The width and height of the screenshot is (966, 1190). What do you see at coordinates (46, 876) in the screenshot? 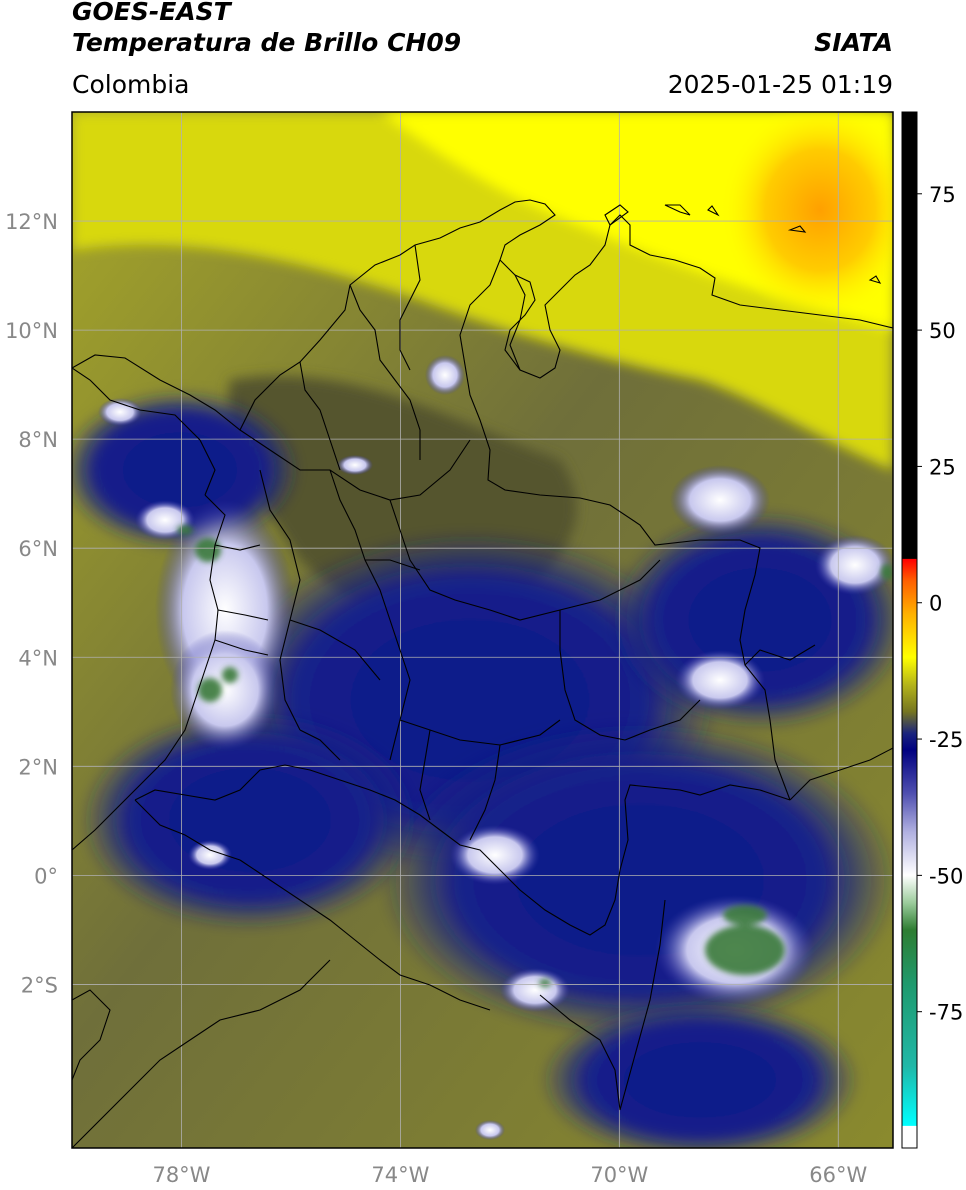
I see `lat-tick-label: 0°` at bounding box center [46, 876].